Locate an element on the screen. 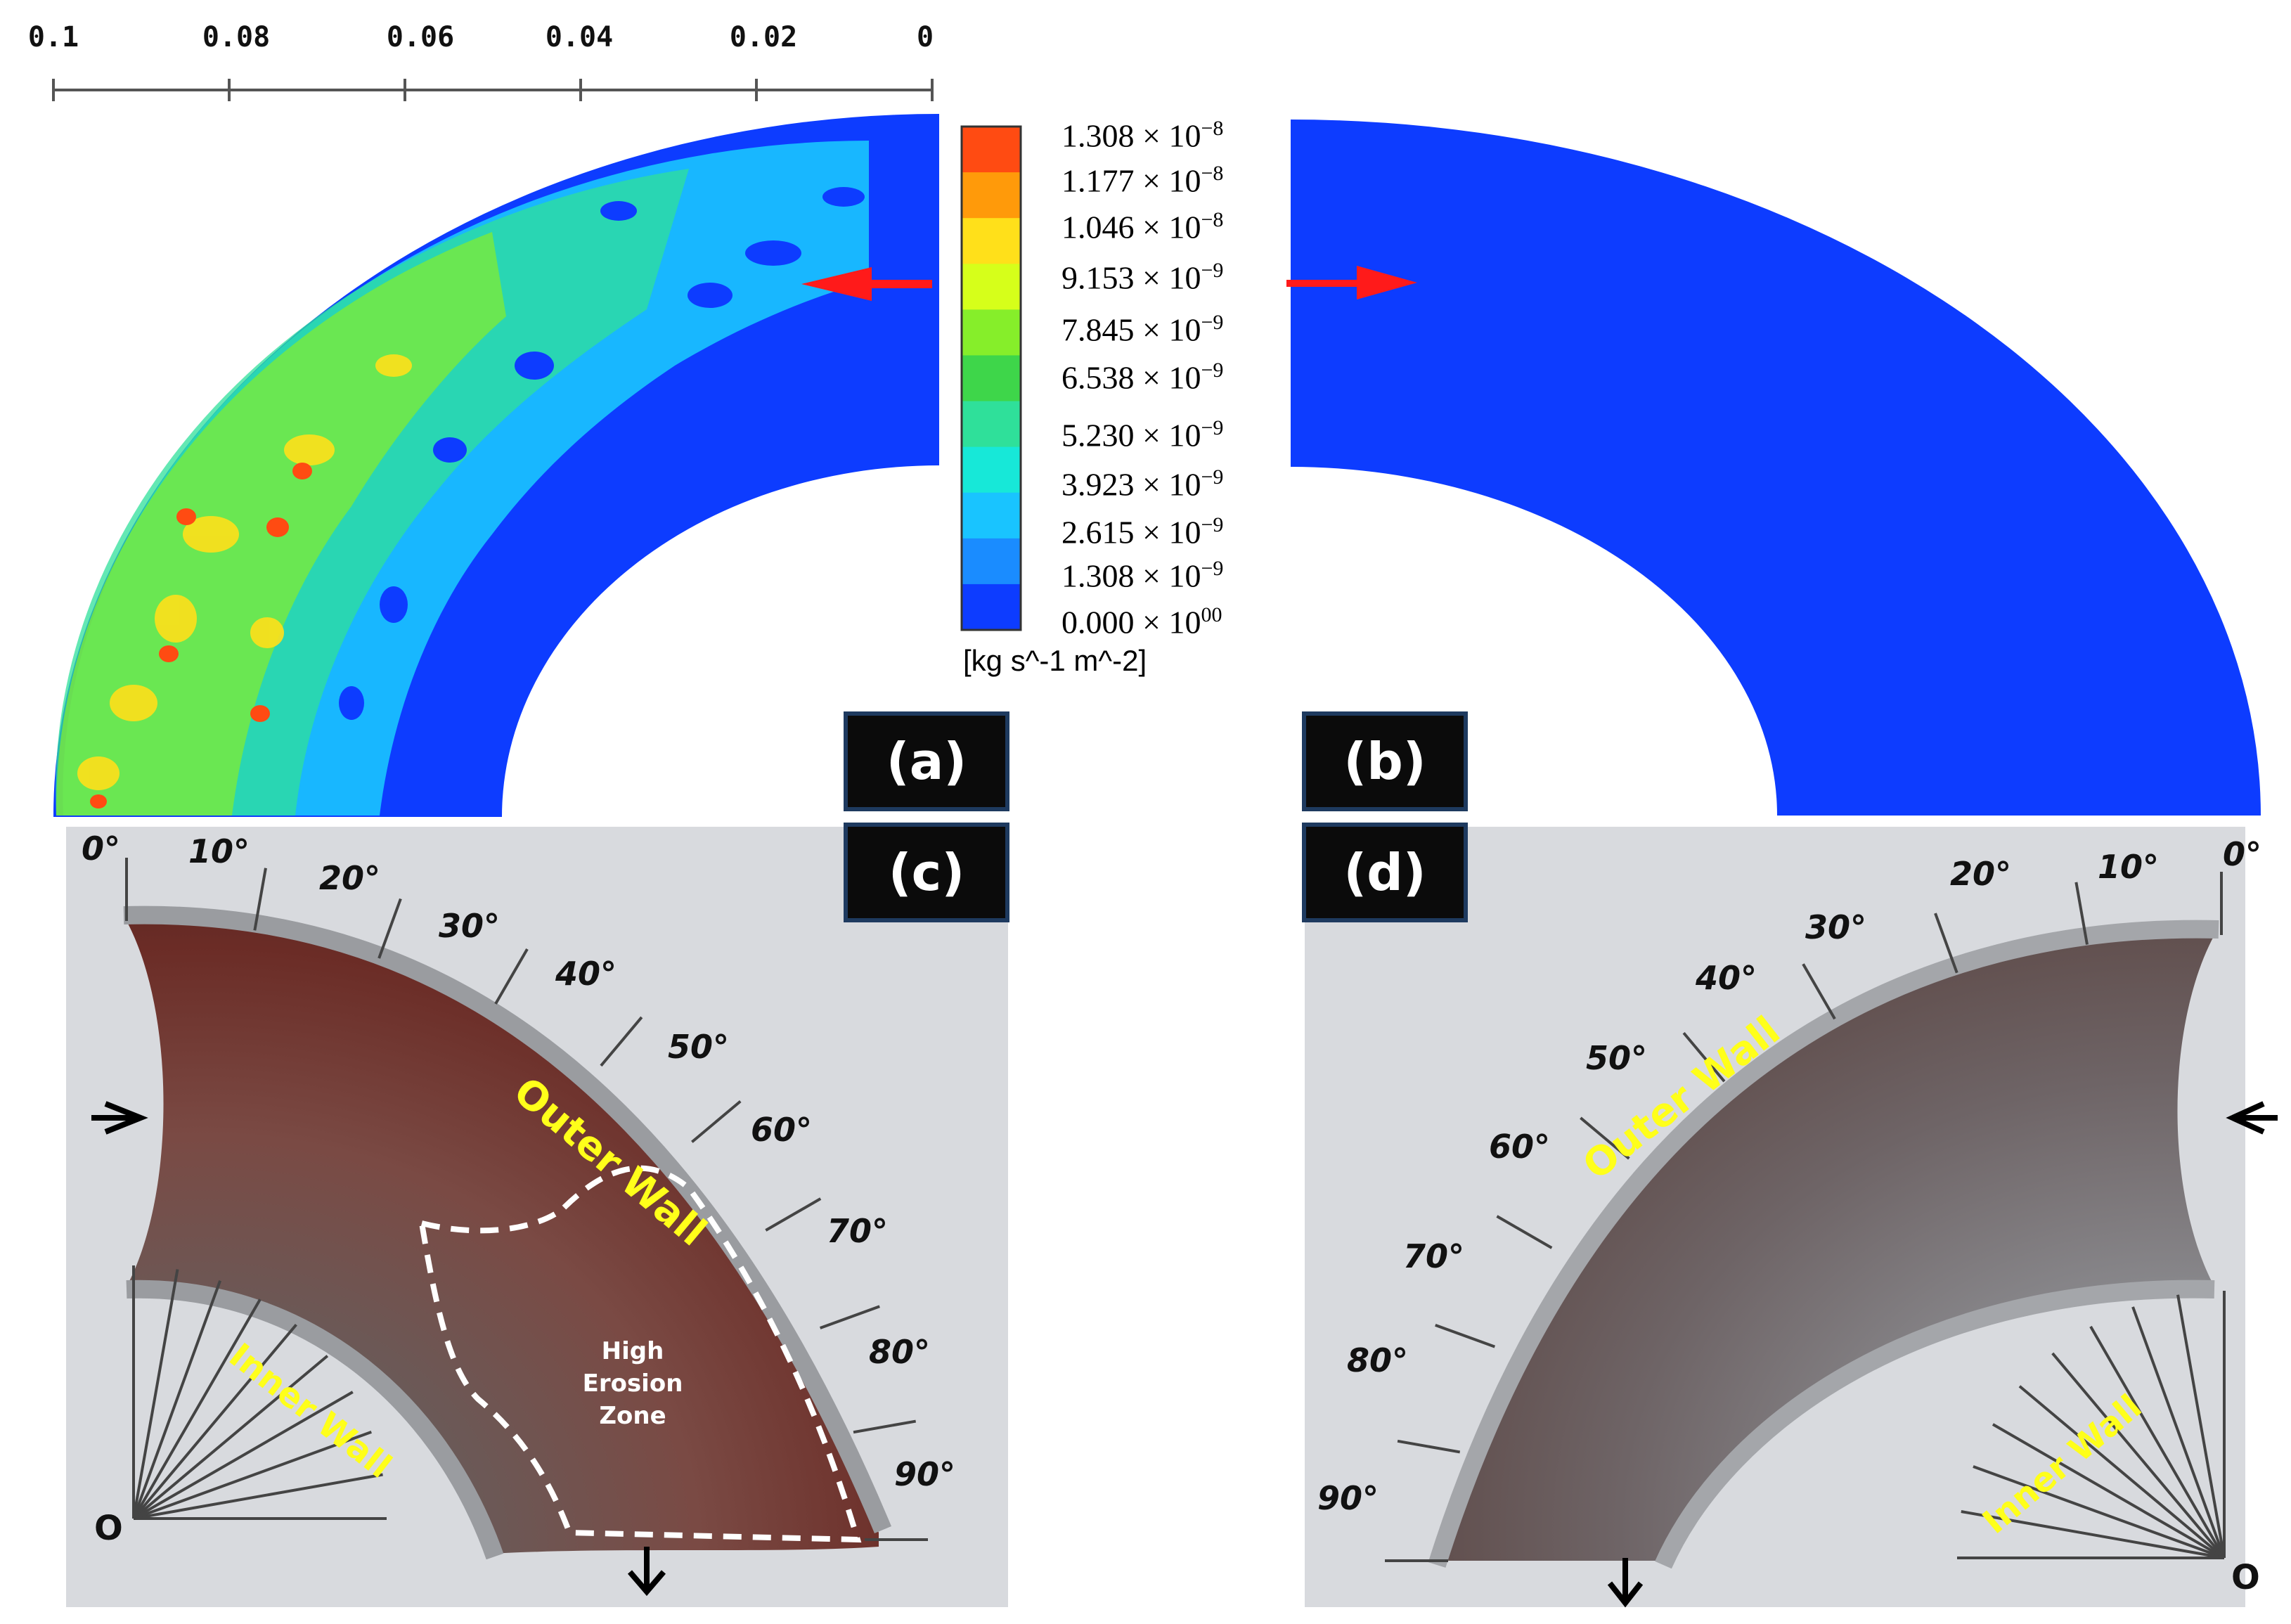  colorbar-label-mantissa: 1.046 × 10 is located at coordinates (1131, 227).